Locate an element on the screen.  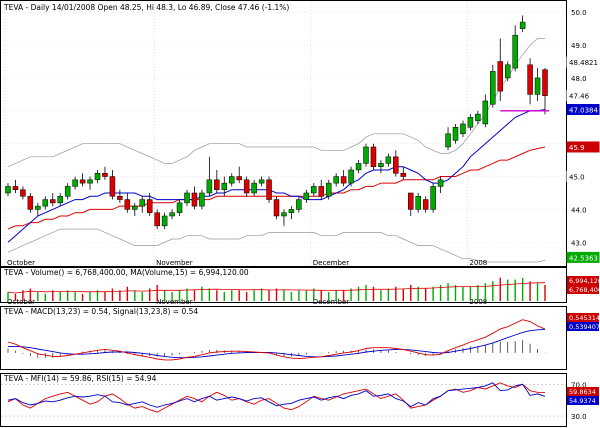
mfi-tick-label: 70.0 is located at coordinates (579, 385).